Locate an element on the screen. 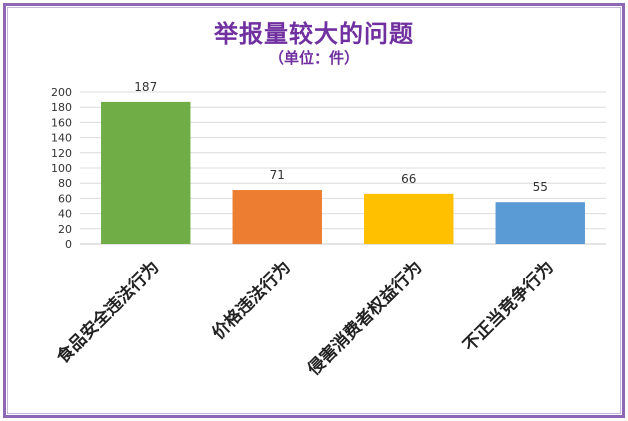 Image resolution: width=628 pixels, height=421 pixels. y-tick-label: 0 is located at coordinates (68, 244).